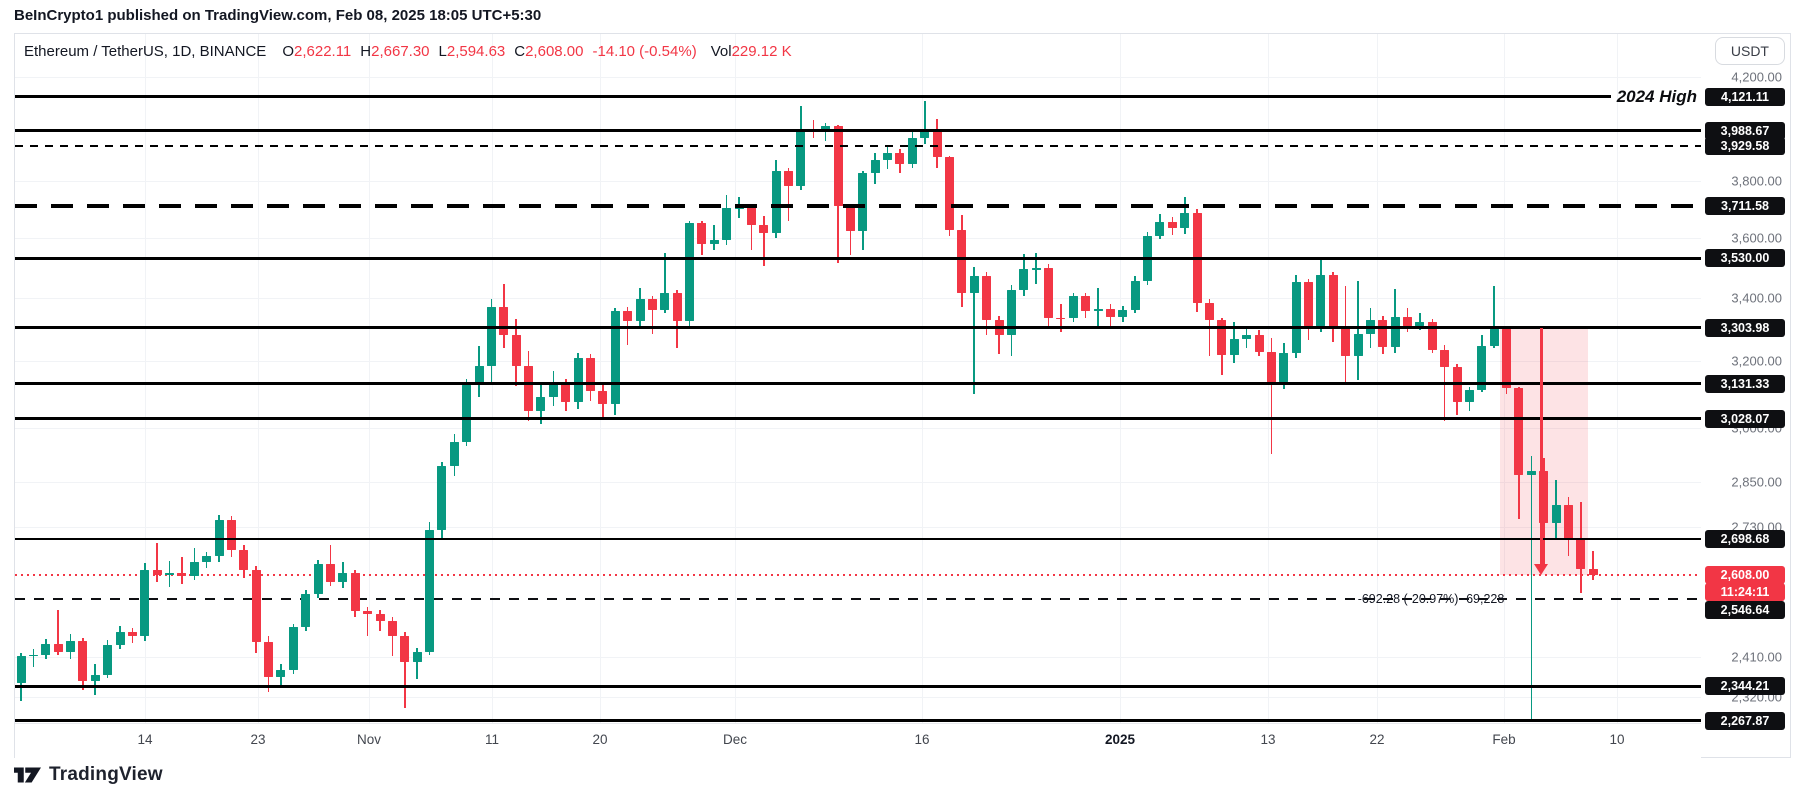  Describe the element at coordinates (1756, 657) in the screenshot. I see `price-grid-label: 2,410.00` at that location.